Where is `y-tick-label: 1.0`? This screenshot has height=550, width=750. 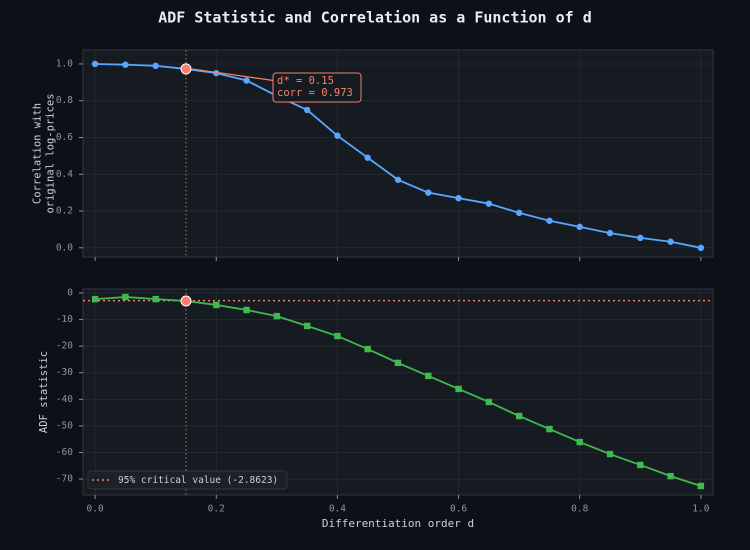 y-tick-label: 1.0 is located at coordinates (64, 63).